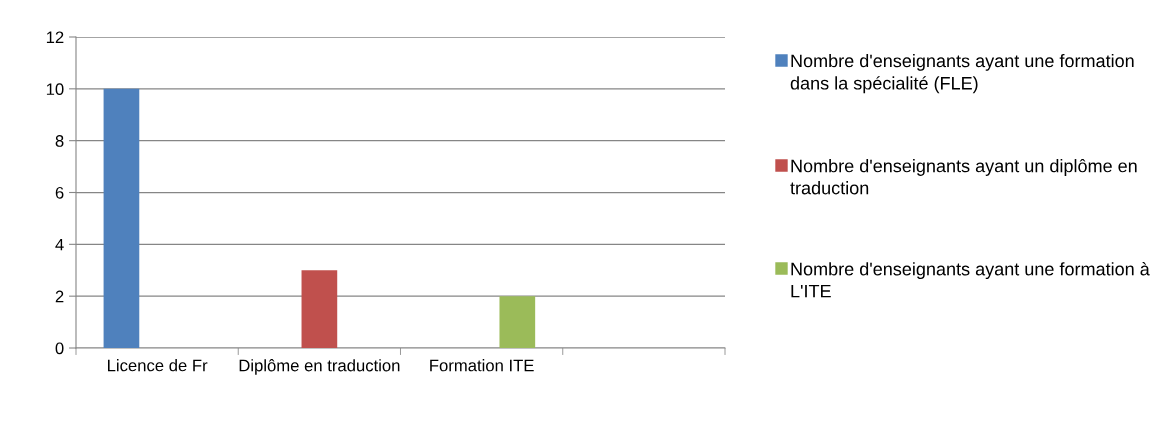 The height and width of the screenshot is (445, 1158). Describe the element at coordinates (59, 192) in the screenshot. I see `y-tick-label: 6` at that location.